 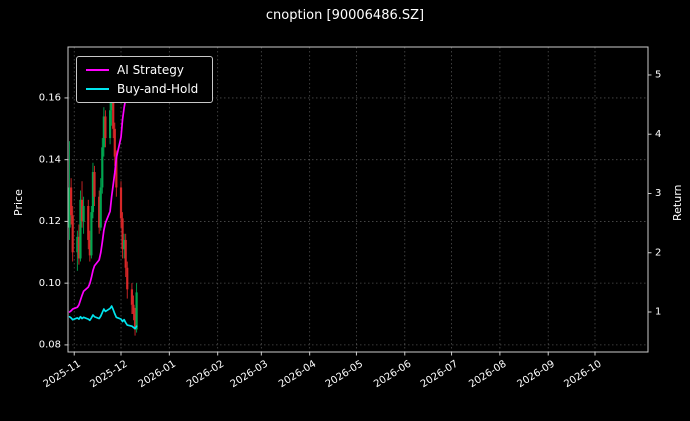 What do you see at coordinates (18, 202) in the screenshot?
I see `y-axis-label-price: Price` at bounding box center [18, 202].